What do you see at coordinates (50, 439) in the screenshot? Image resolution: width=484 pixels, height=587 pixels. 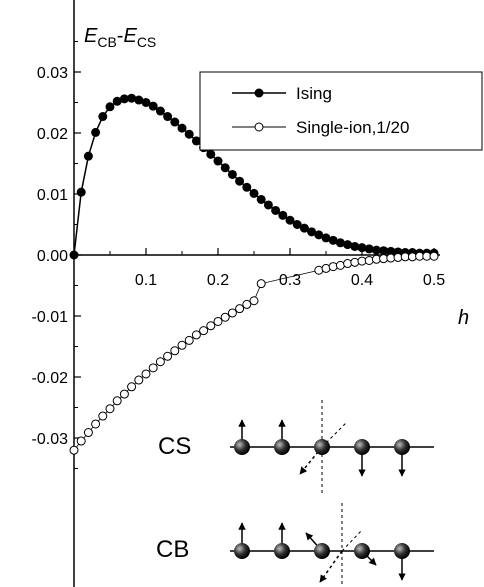 I see `y-tick-label: -0.03` at bounding box center [50, 439].